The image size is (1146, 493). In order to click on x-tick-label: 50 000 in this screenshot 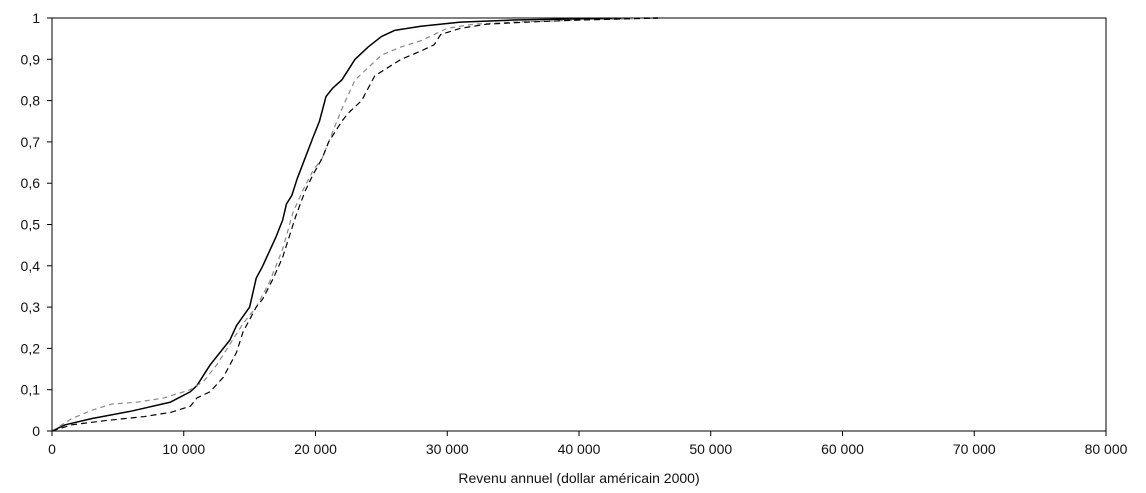, I will do `click(710, 449)`.